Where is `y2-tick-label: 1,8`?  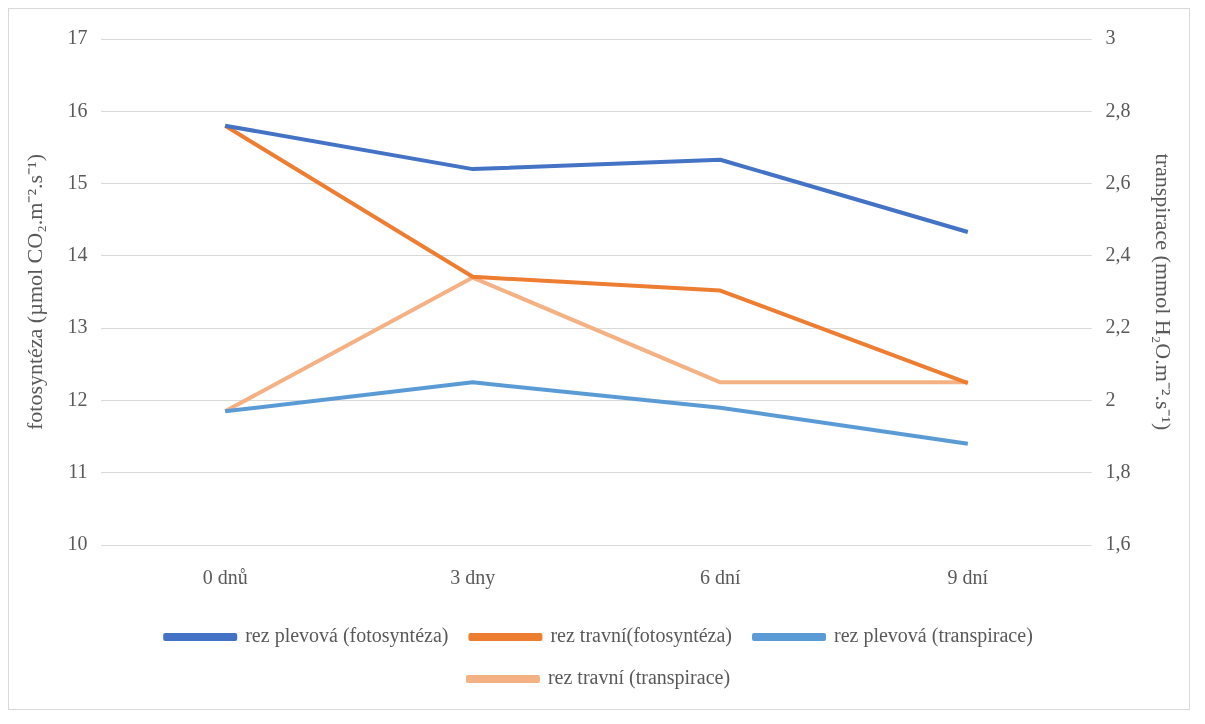 y2-tick-label: 1,8 is located at coordinates (1118, 470).